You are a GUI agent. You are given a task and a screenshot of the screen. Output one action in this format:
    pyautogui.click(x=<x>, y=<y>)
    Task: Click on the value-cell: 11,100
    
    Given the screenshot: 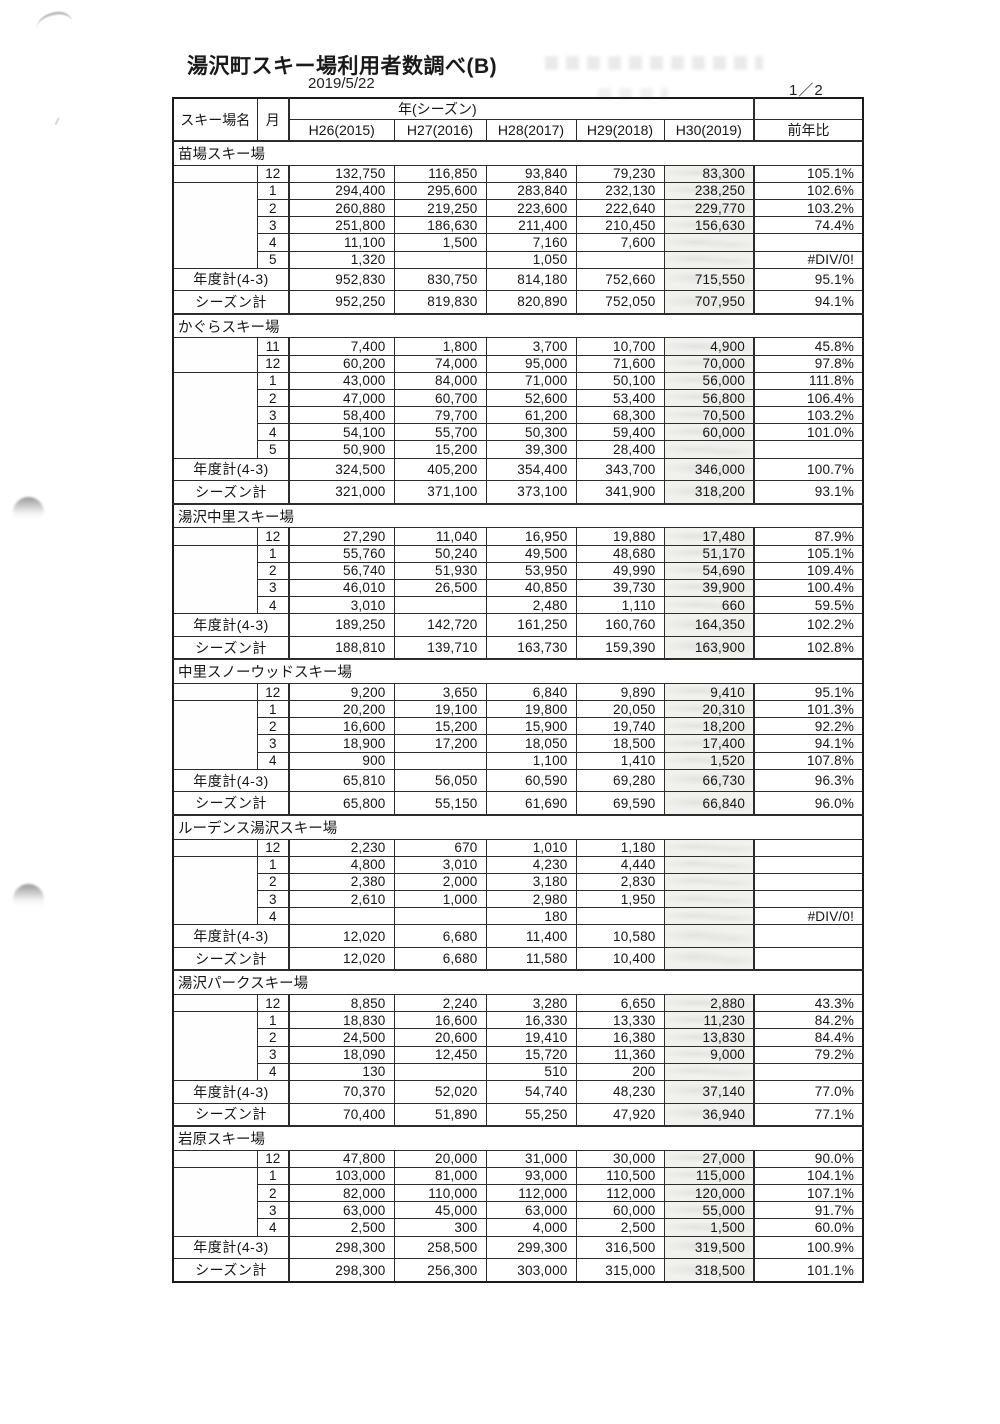 What is the action you would take?
    pyautogui.click(x=341, y=242)
    